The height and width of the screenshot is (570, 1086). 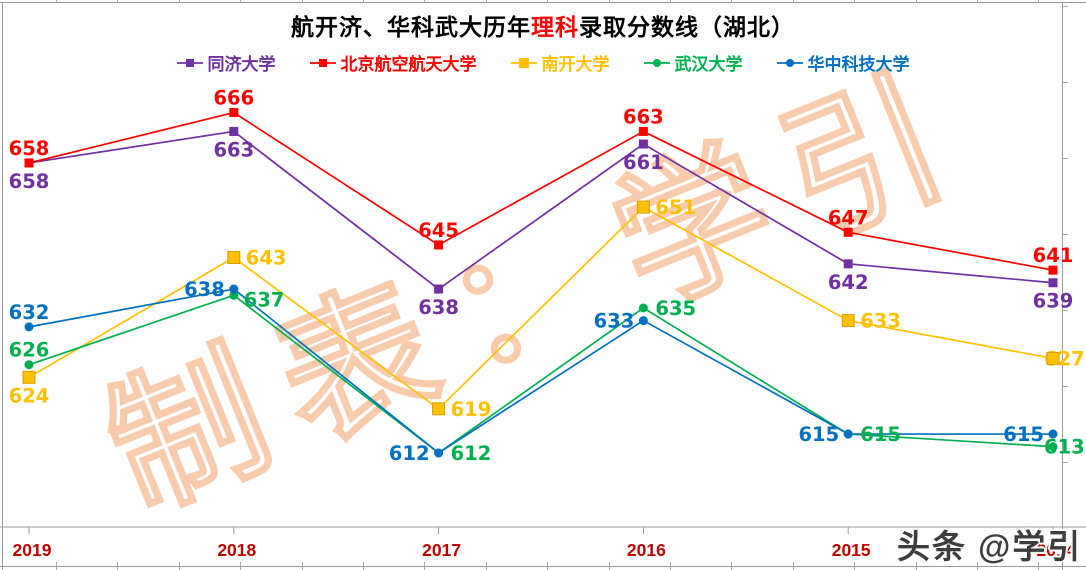 I want to click on data-label-北京航空航天大学: 663, so click(x=643, y=116).